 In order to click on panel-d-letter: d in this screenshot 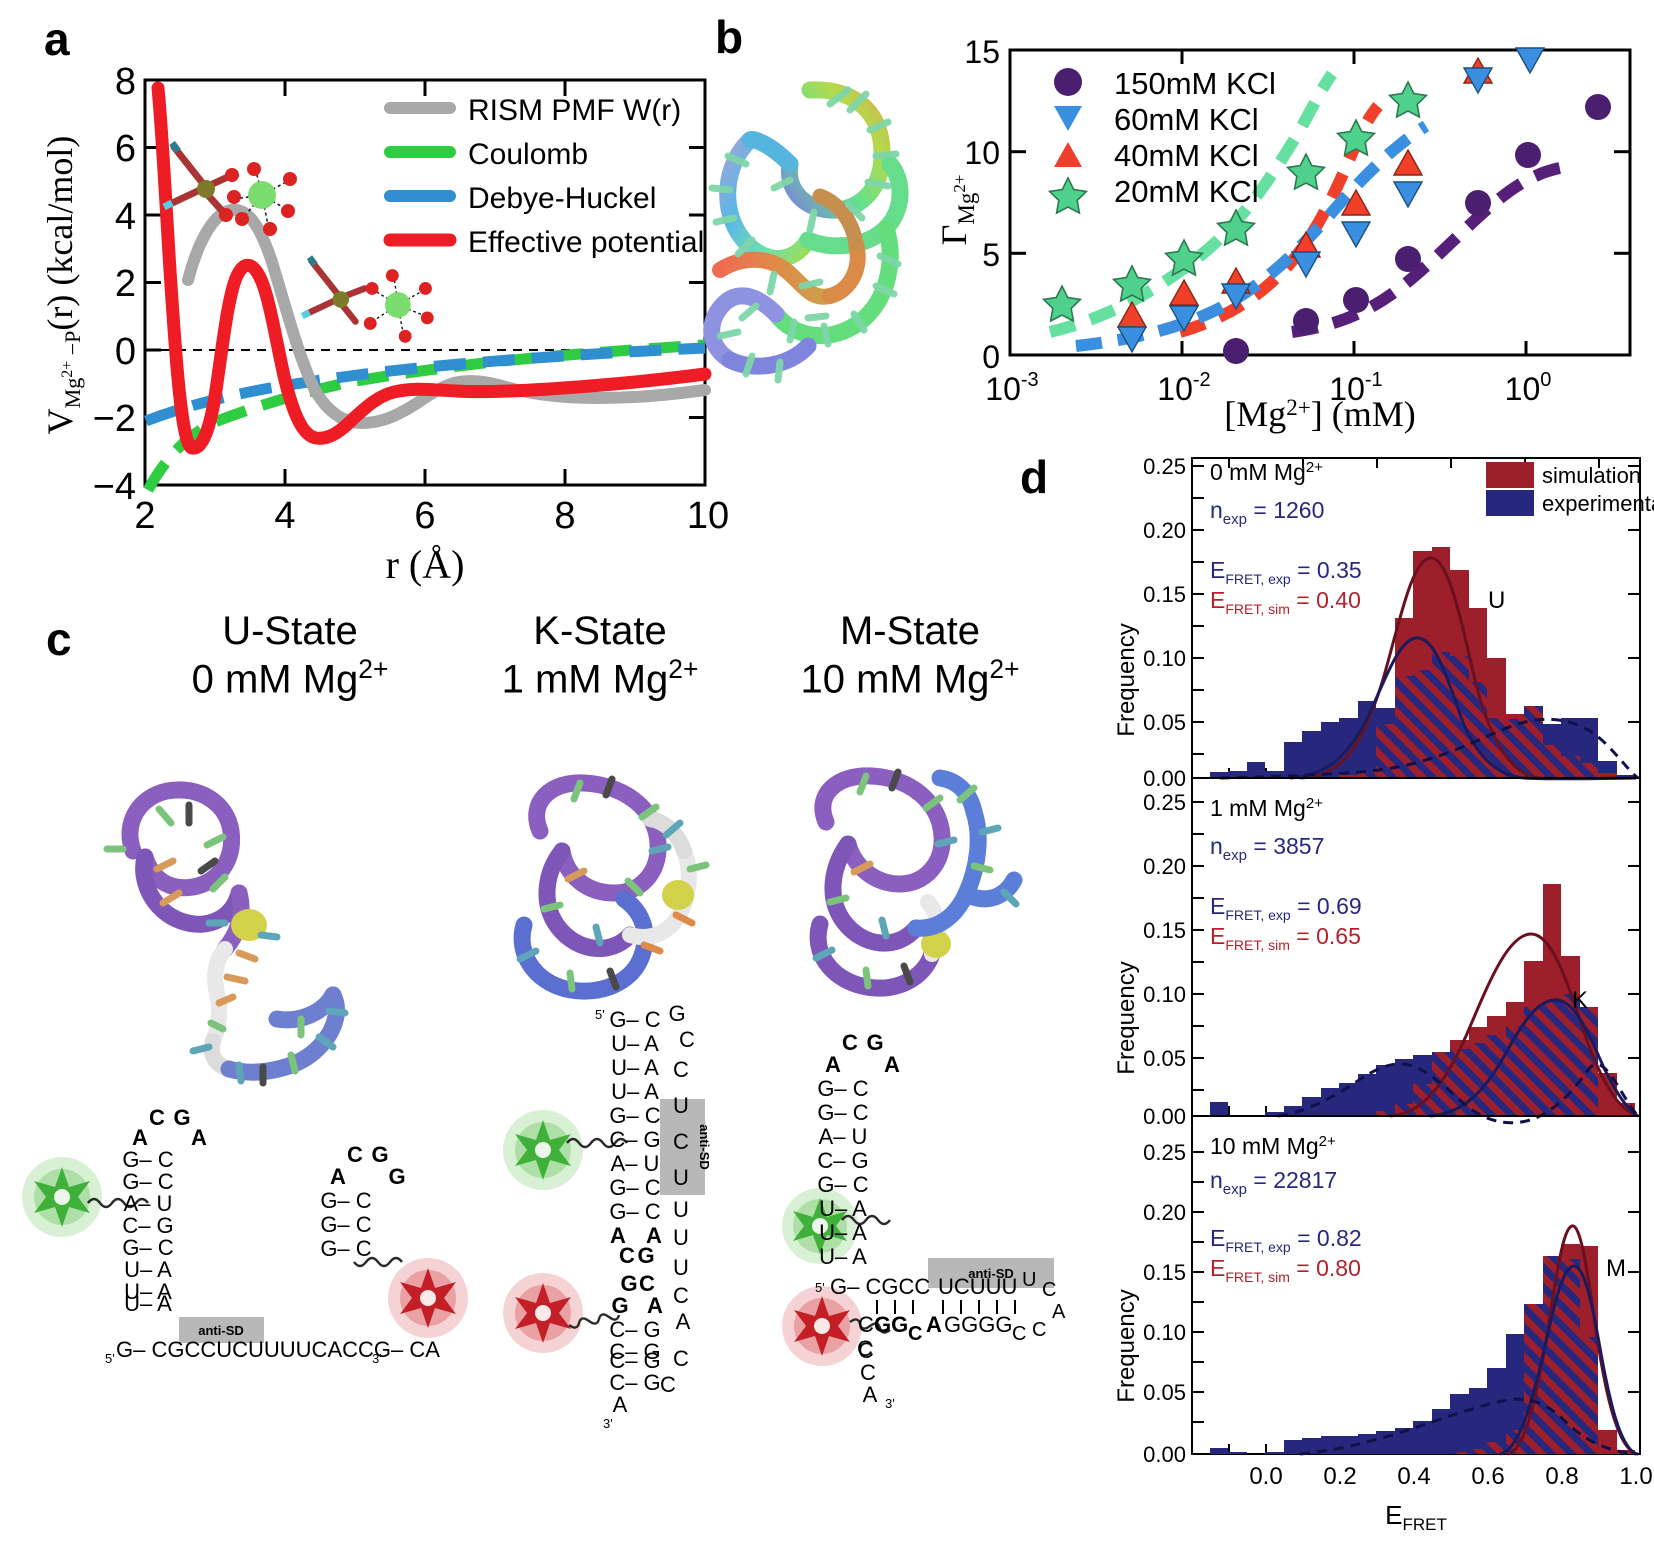, I will do `click(1034, 477)`.